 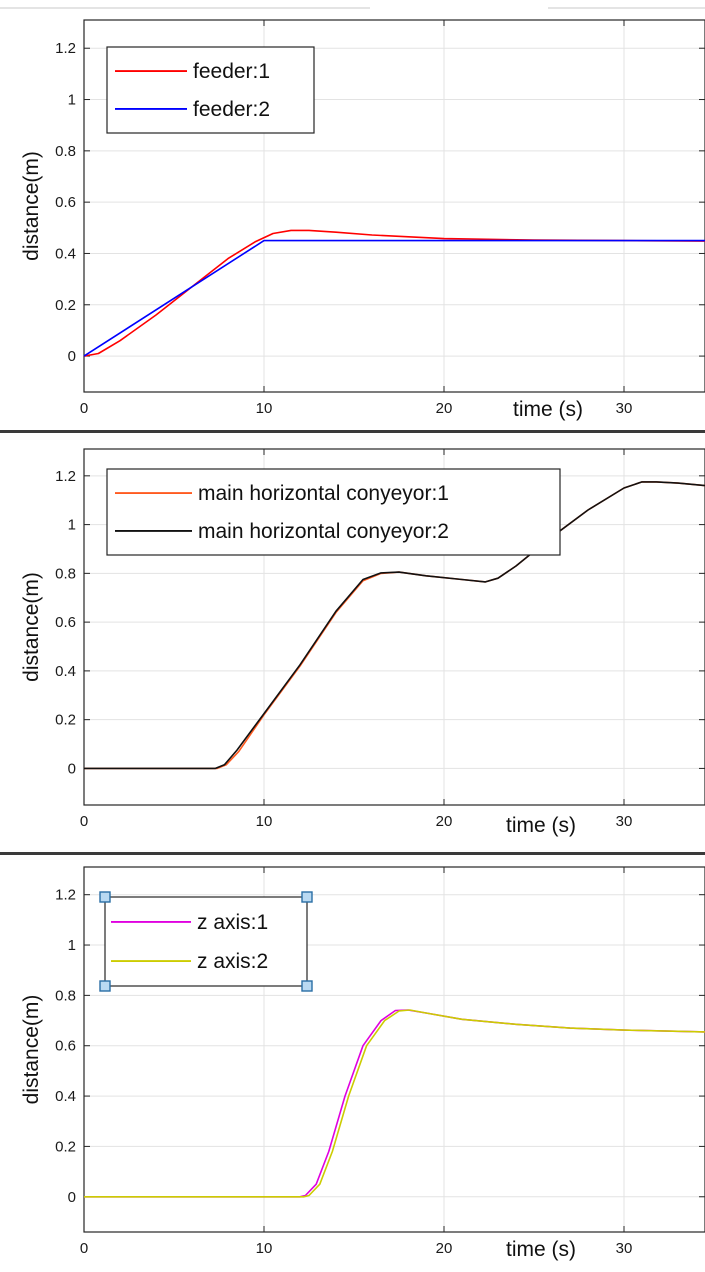 I want to click on legend-entry: z axis:1, so click(x=232, y=922).